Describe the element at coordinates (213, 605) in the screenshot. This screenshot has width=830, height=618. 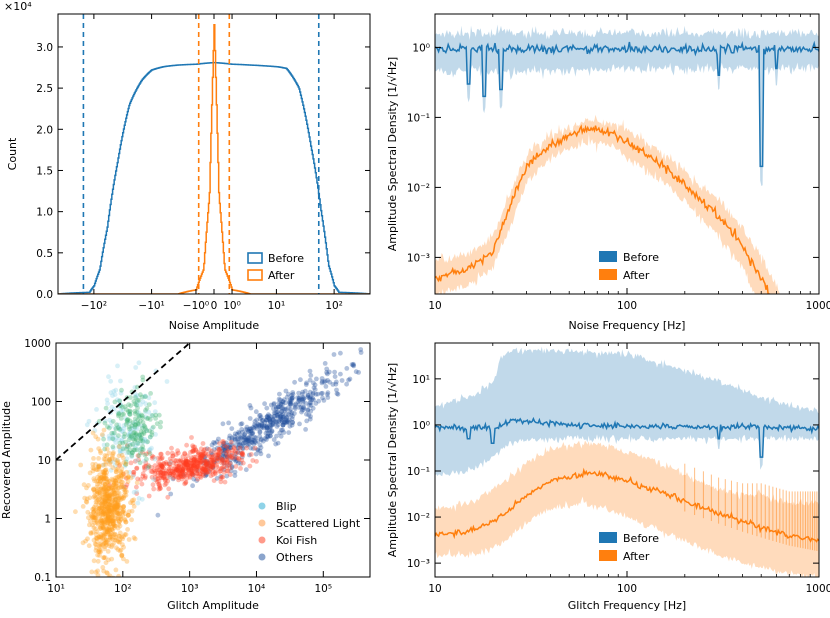
I see `scatter-xlabel: Glitch Amplitude` at that location.